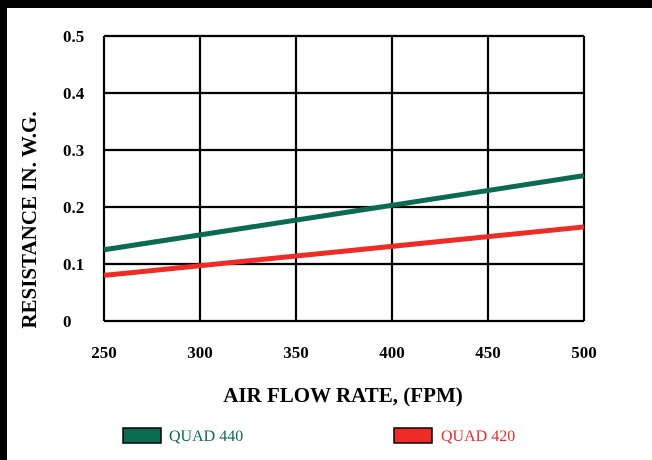 The width and height of the screenshot is (652, 460). What do you see at coordinates (73, 36) in the screenshot?
I see `y-tick-label: 0.5` at bounding box center [73, 36].